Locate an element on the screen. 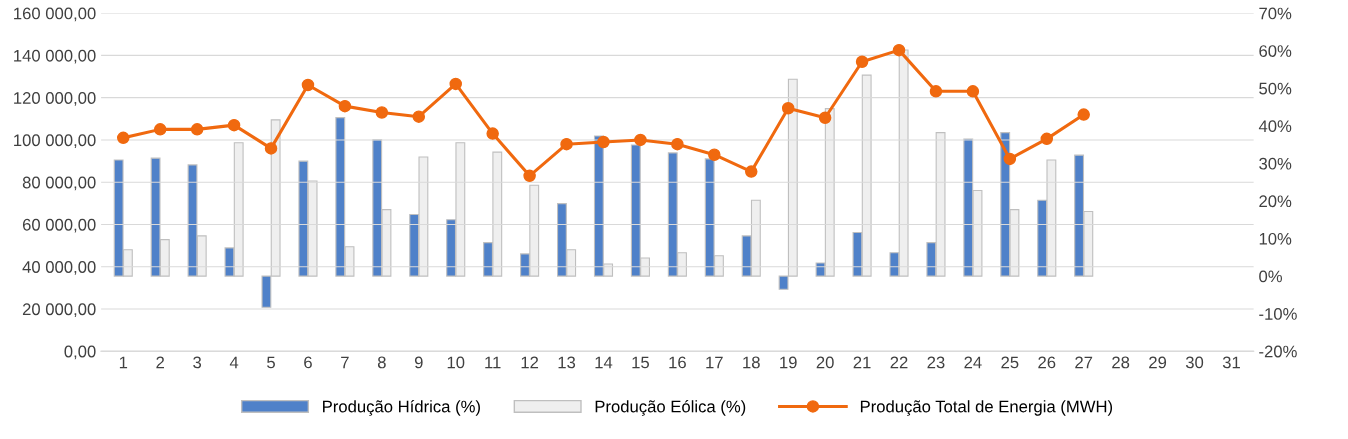 This screenshot has width=1348, height=439. x-tick-label: 19 is located at coordinates (788, 362).